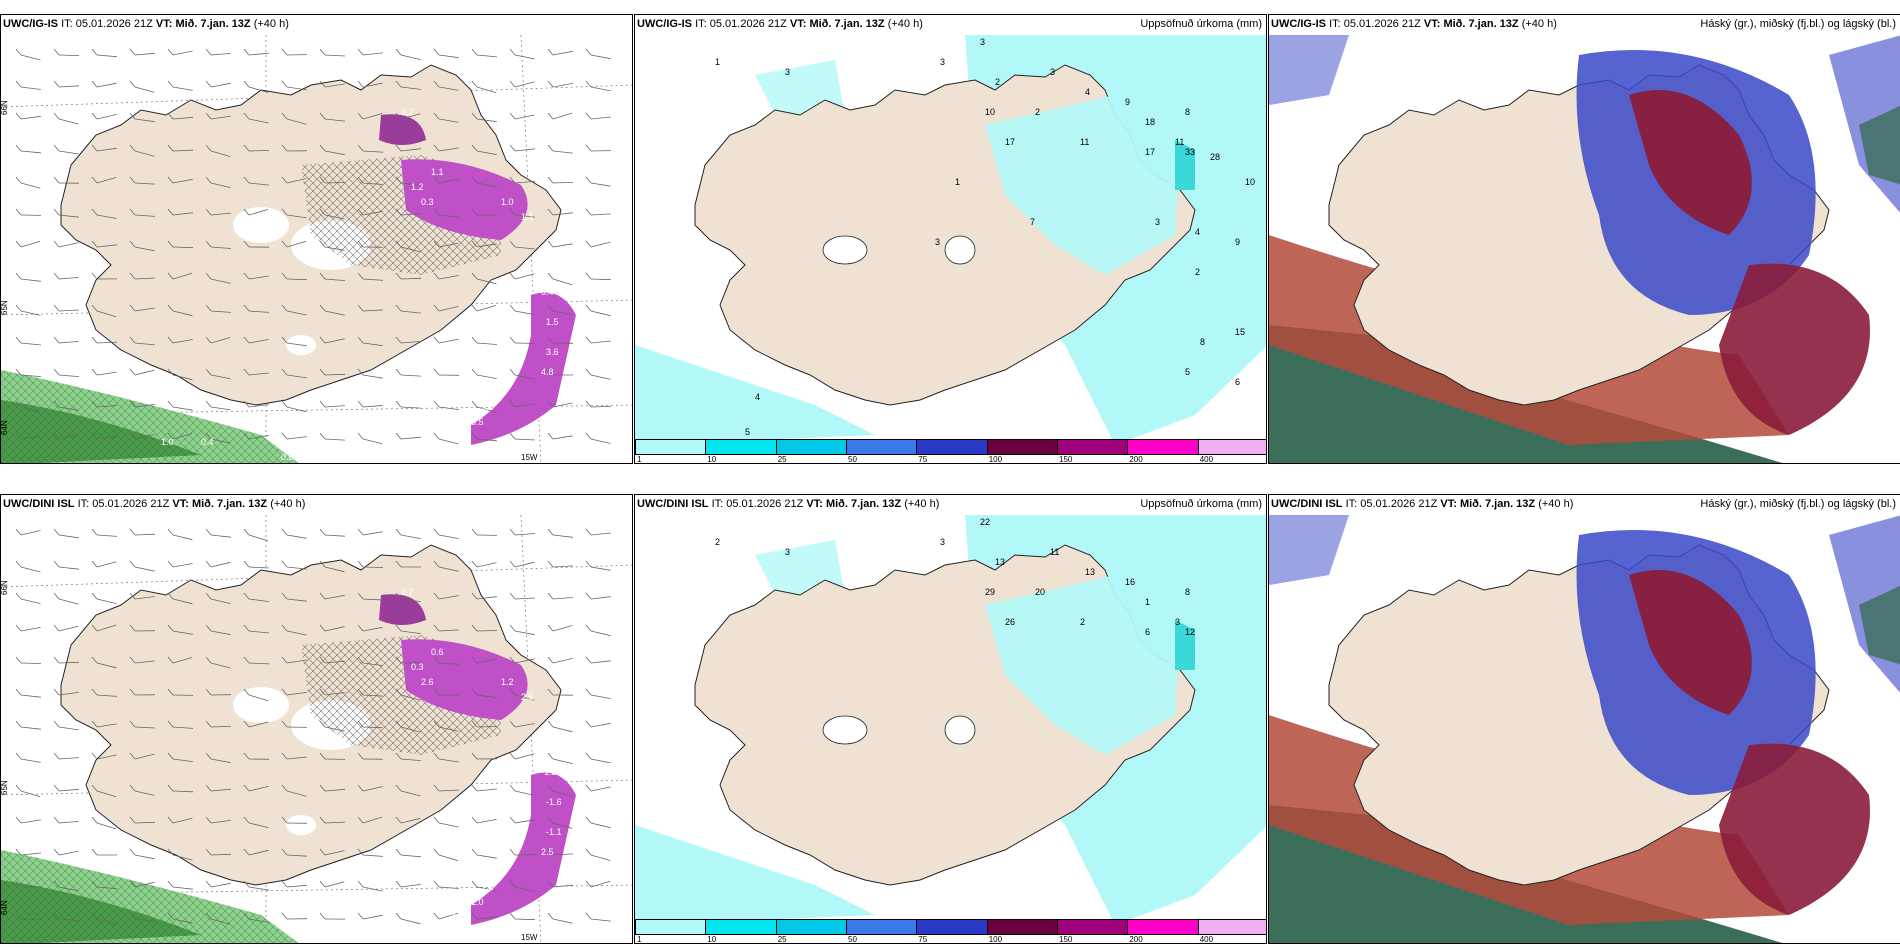  I want to click on precip-value: 20, so click(1040, 592).